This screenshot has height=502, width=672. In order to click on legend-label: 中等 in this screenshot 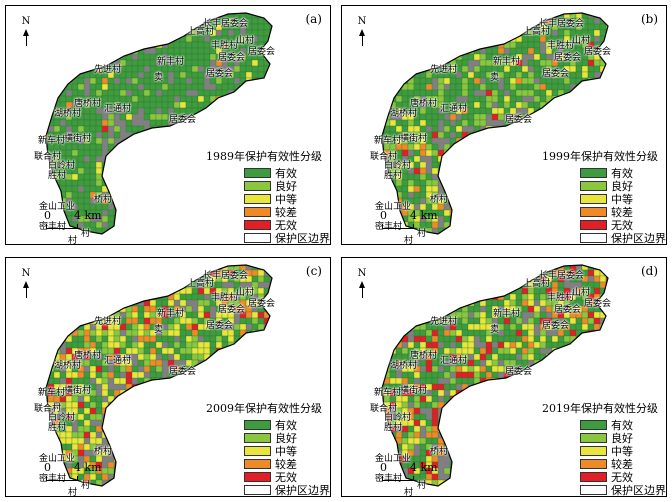, I will do `click(622, 199)`.